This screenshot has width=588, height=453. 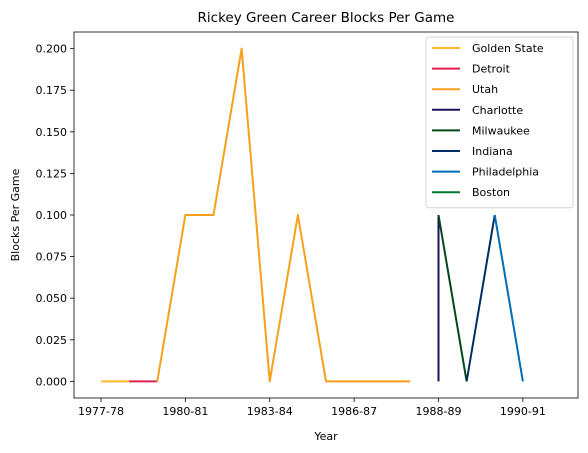 I want to click on legend-label: Indiana, so click(x=492, y=151).